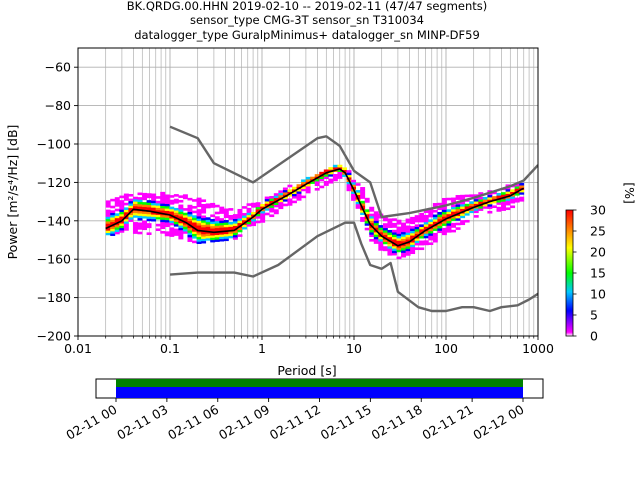 This screenshot has height=480, width=640. I want to click on timeline-tick-label: 02-11 03, so click(142, 422).